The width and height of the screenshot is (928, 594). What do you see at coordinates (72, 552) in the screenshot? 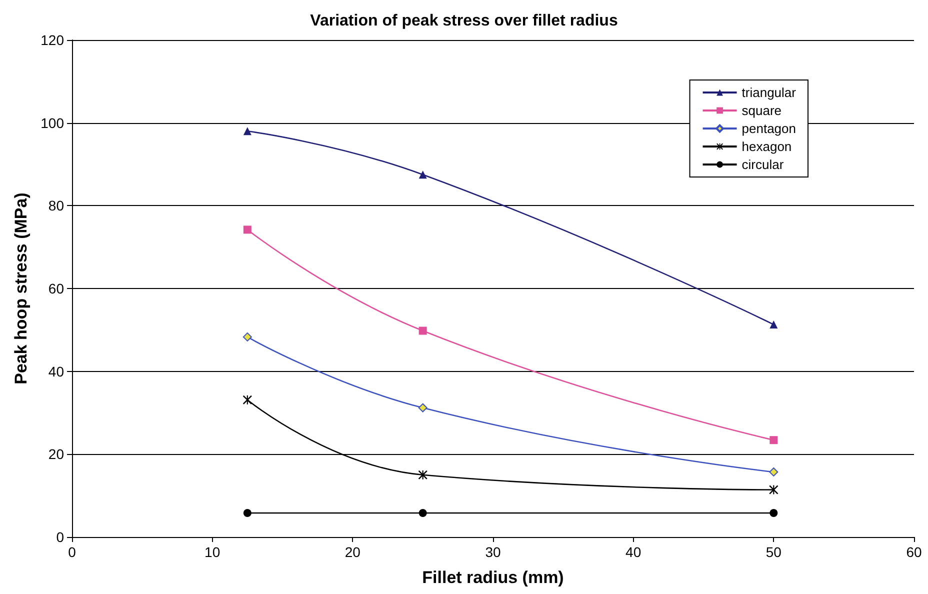
I see `x-tick-label: 0` at bounding box center [72, 552].